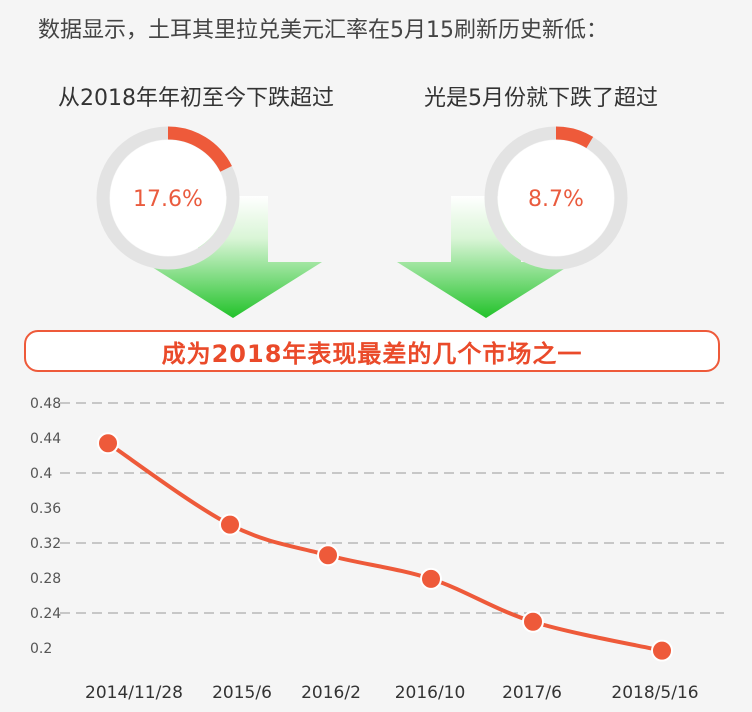 Image resolution: width=752 pixels, height=712 pixels. Describe the element at coordinates (41, 474) in the screenshot. I see `y-tick-label: 0.4` at that location.